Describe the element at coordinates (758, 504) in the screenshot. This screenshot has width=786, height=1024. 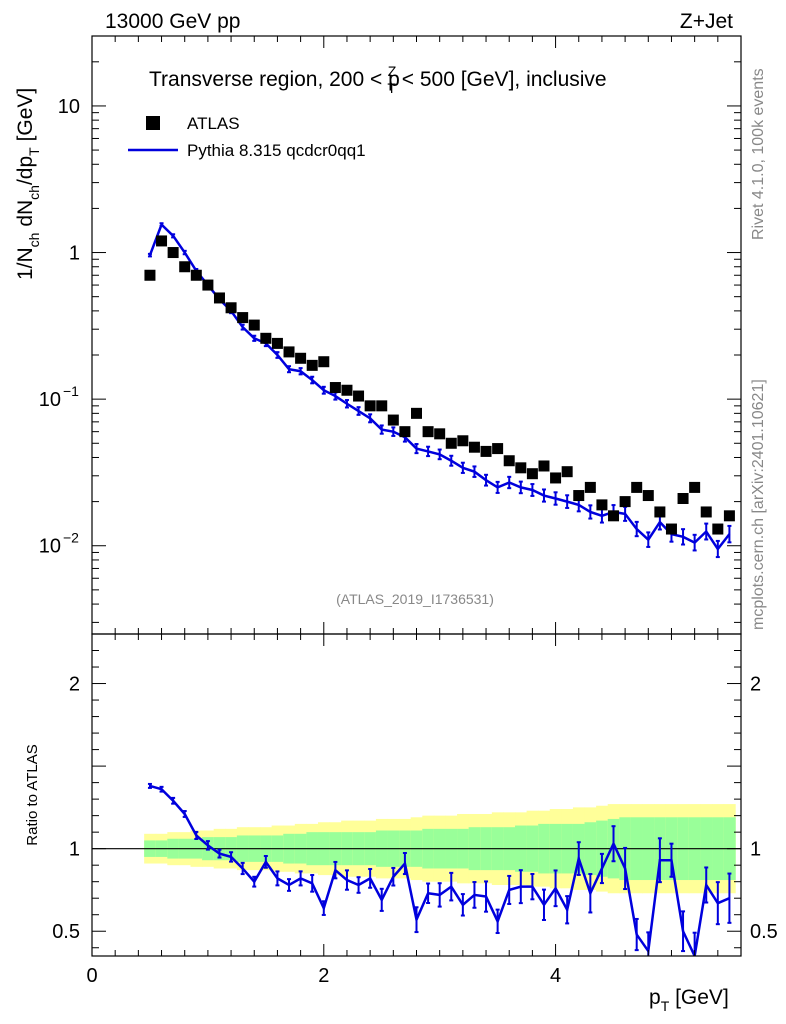
I see `site-label: mcplots.cern.ch [arXiv:2401.10621]` at that location.